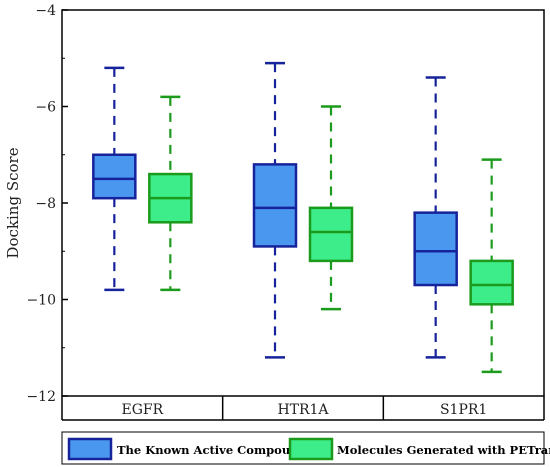  I want to click on y-tick-label: −10, so click(41, 301).